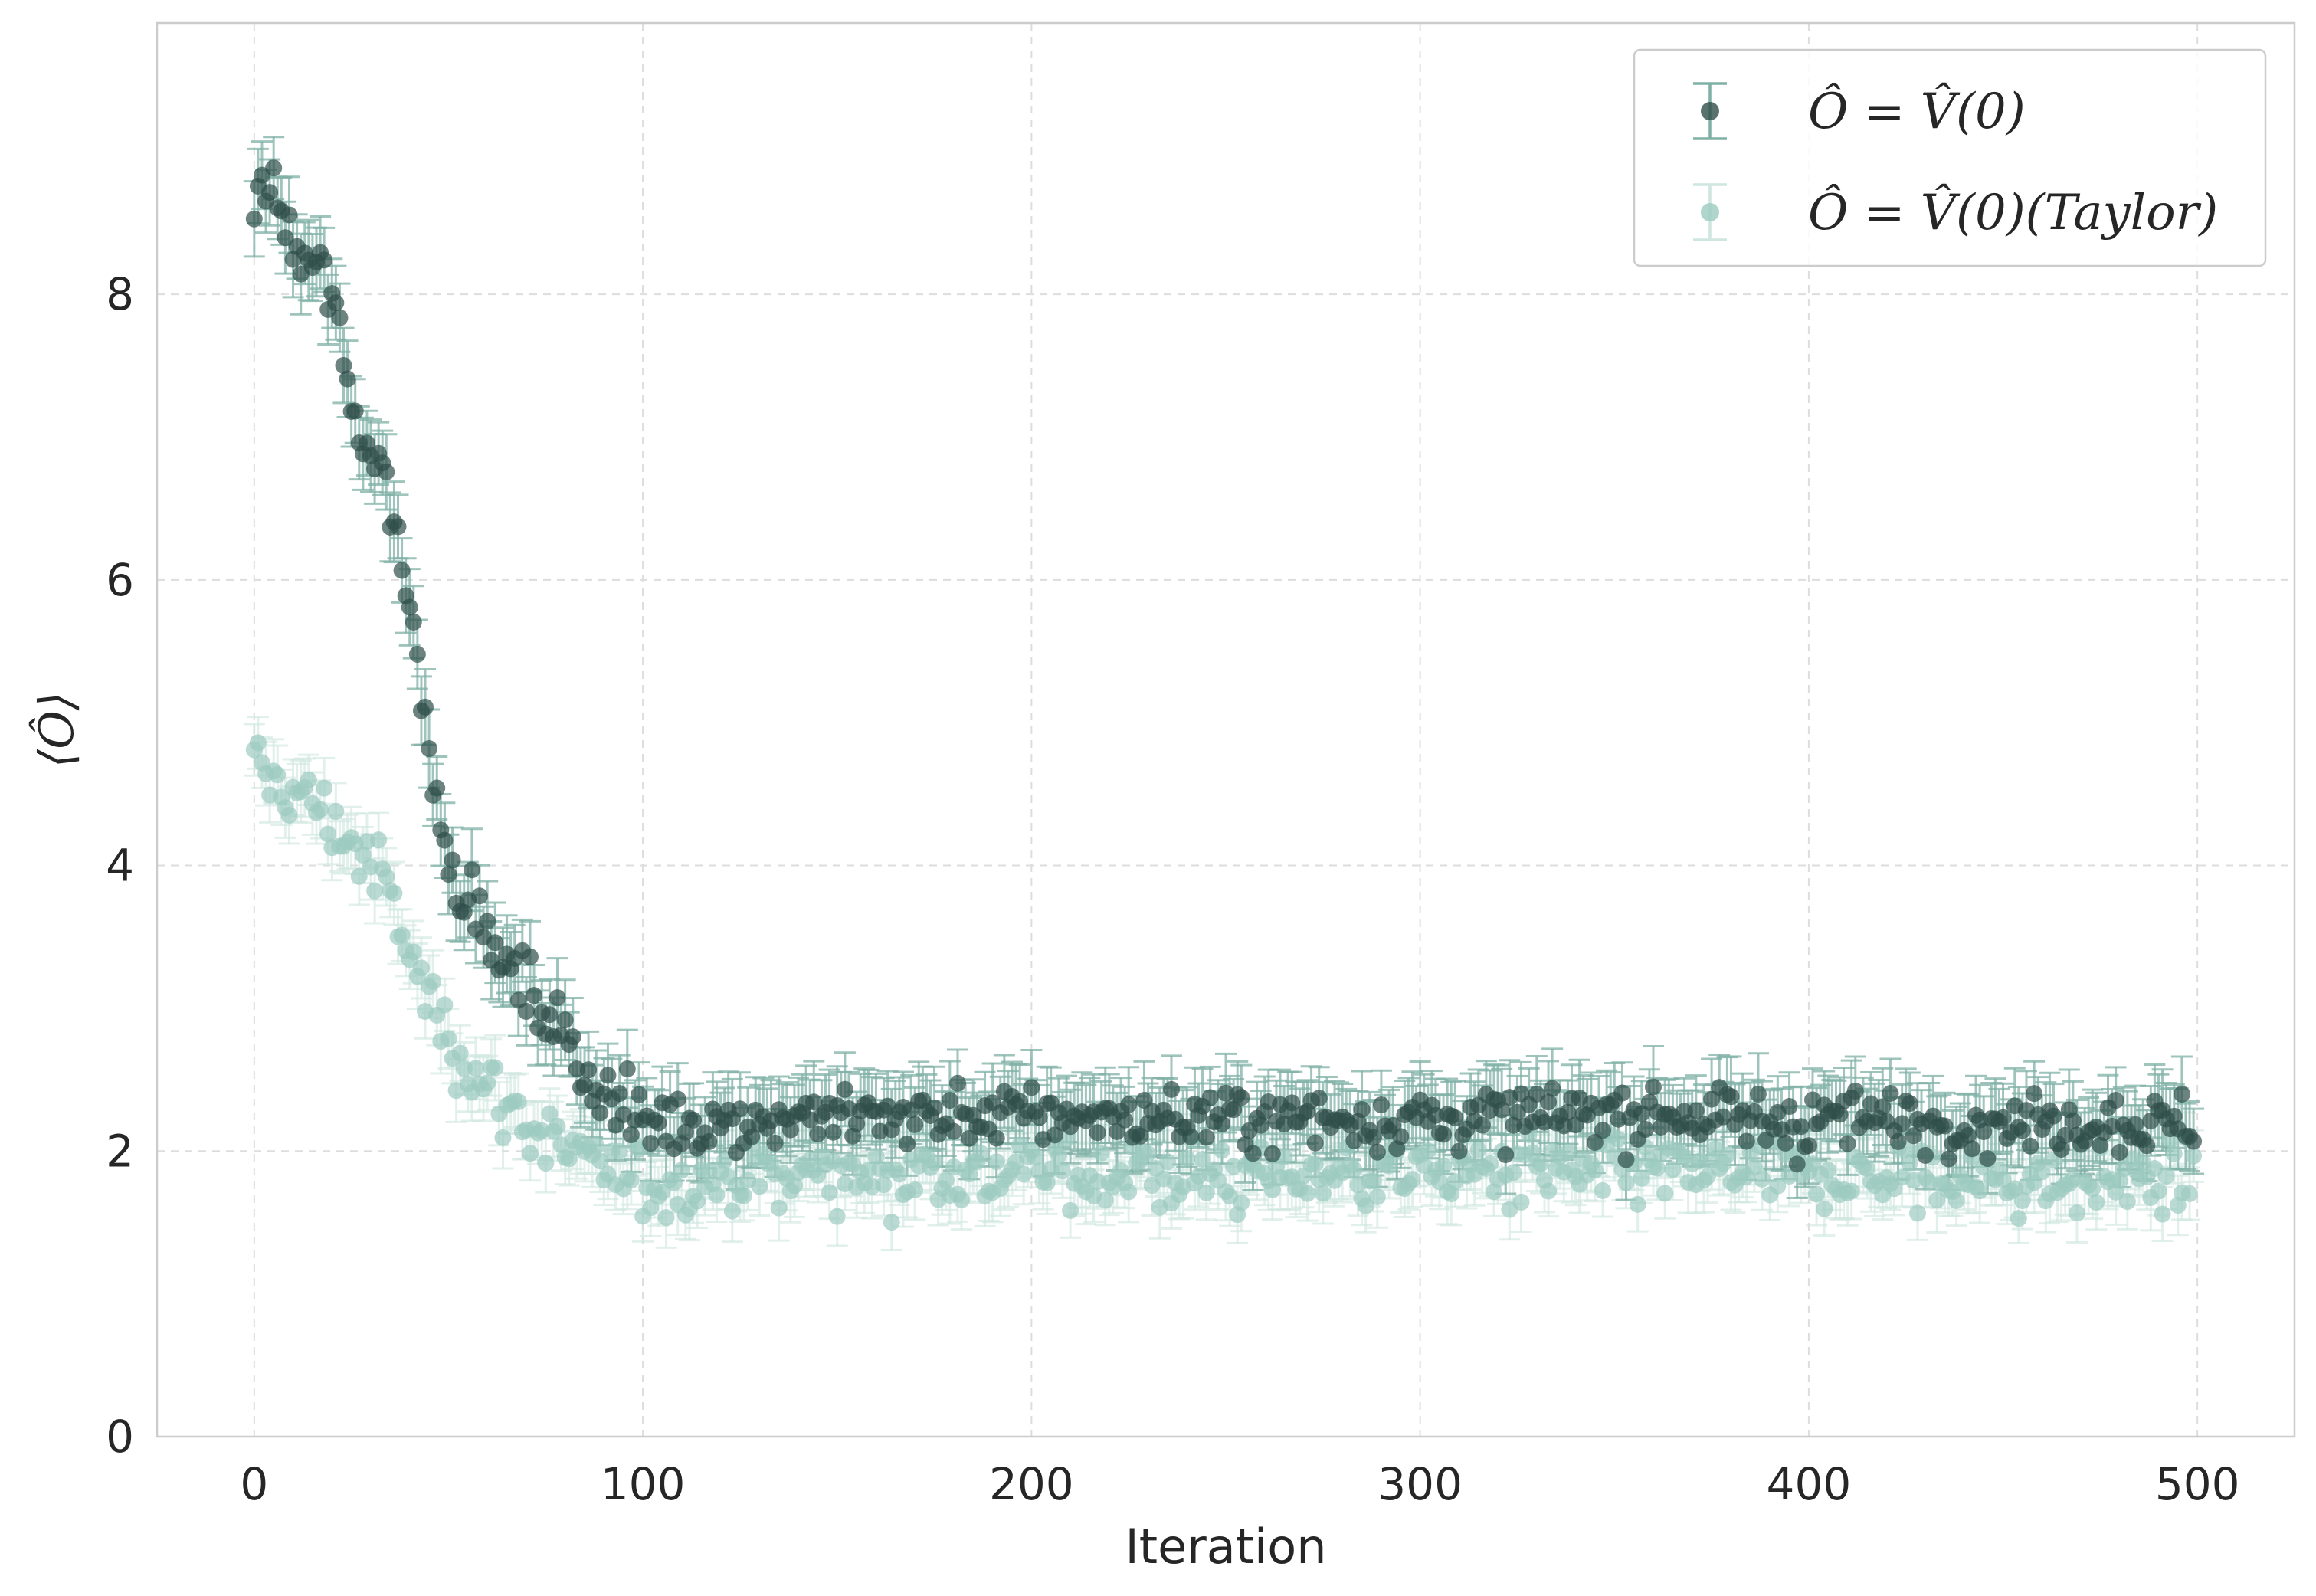 This screenshot has width=2316, height=1596. I want to click on x-axis-label: Iteration, so click(1226, 1547).